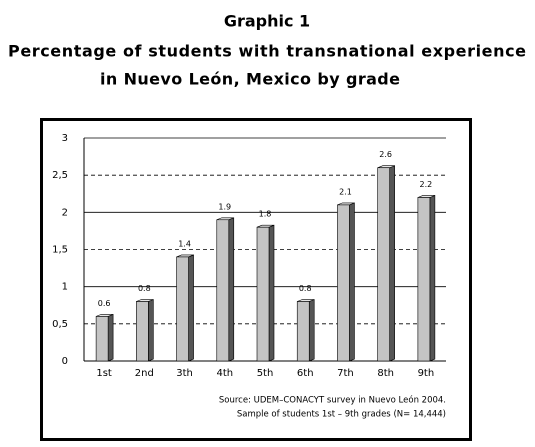 The width and height of the screenshot is (535, 447). What do you see at coordinates (65, 361) in the screenshot?
I see `y-tick-label: 0` at bounding box center [65, 361].